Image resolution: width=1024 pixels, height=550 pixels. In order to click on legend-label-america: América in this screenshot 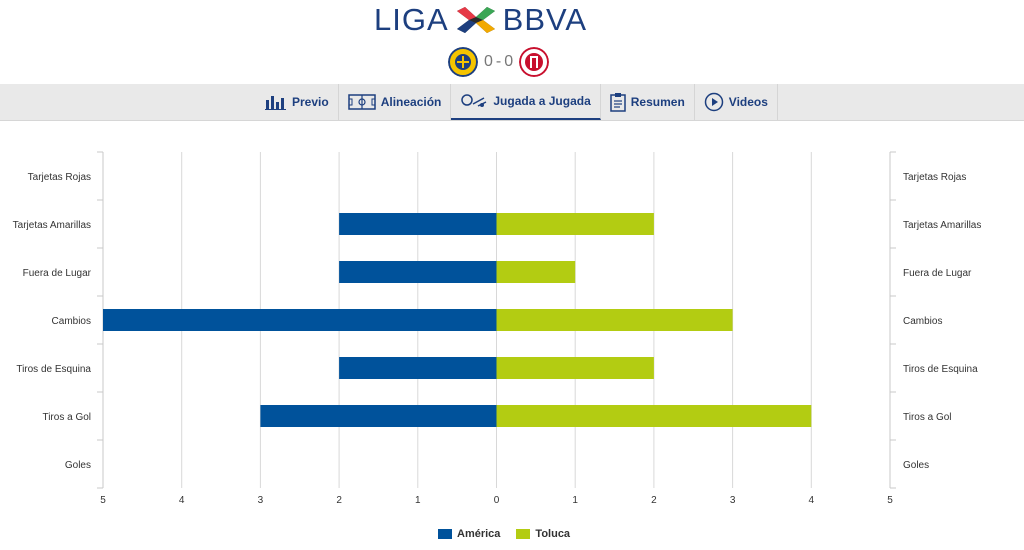, I will do `click(479, 534)`.